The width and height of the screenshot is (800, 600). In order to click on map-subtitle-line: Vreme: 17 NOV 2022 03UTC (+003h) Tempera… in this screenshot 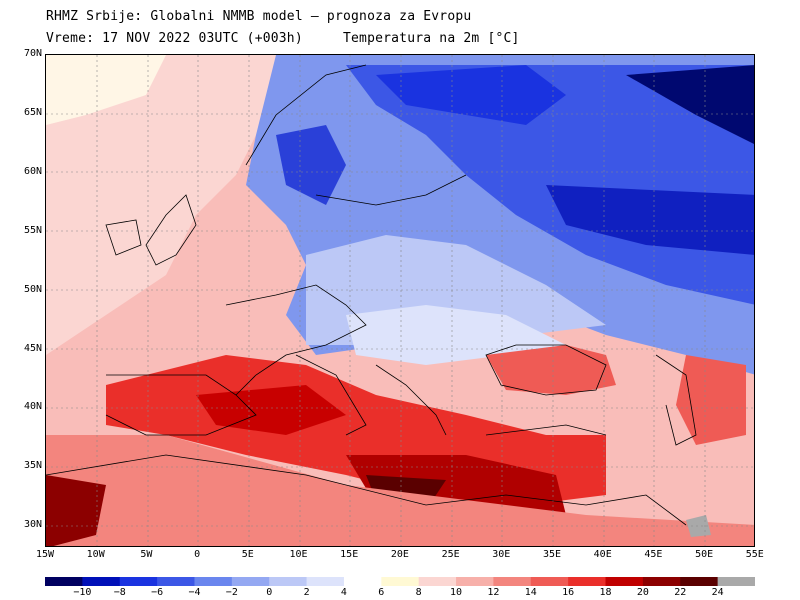, I will do `click(283, 38)`.